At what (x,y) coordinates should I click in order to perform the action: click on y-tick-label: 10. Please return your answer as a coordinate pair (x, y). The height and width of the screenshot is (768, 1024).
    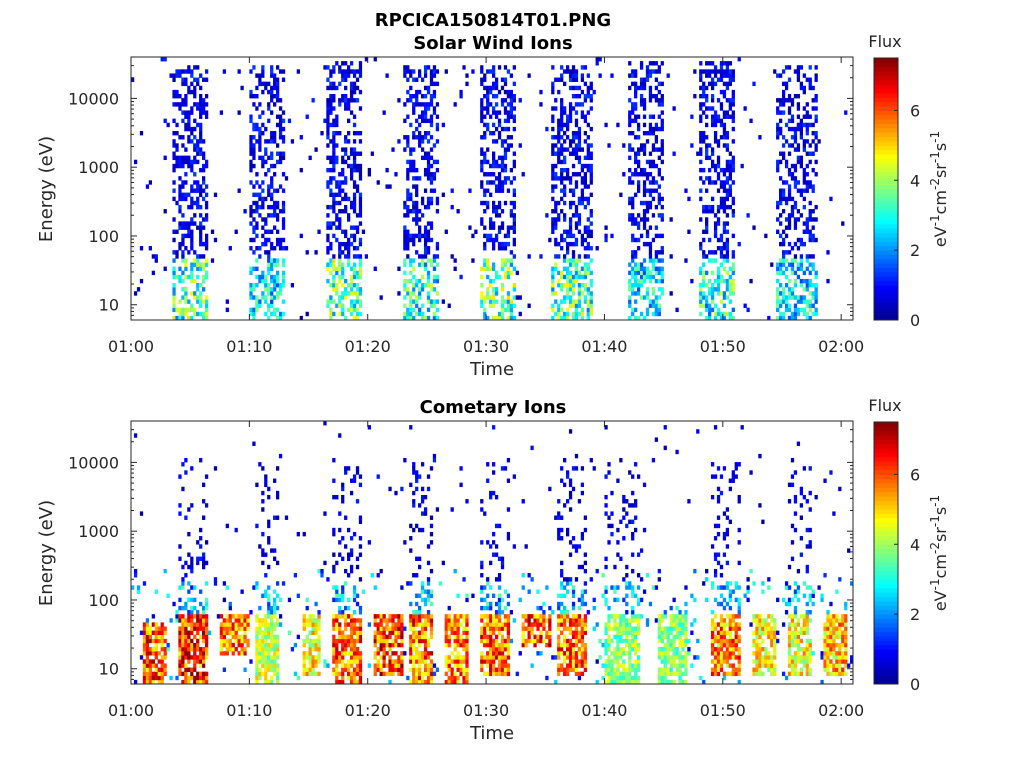
    Looking at the image, I should click on (109, 305).